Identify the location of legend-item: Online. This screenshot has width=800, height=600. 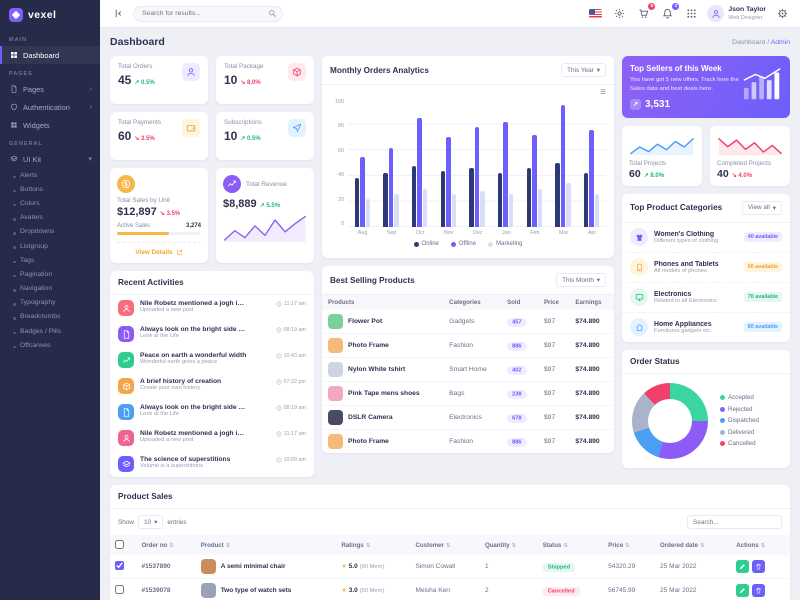
(426, 244).